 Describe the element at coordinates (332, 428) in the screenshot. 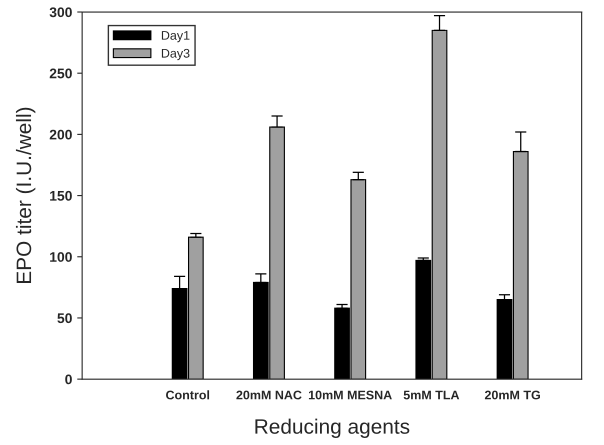

I see `x-axis-title: Reducing agents` at that location.